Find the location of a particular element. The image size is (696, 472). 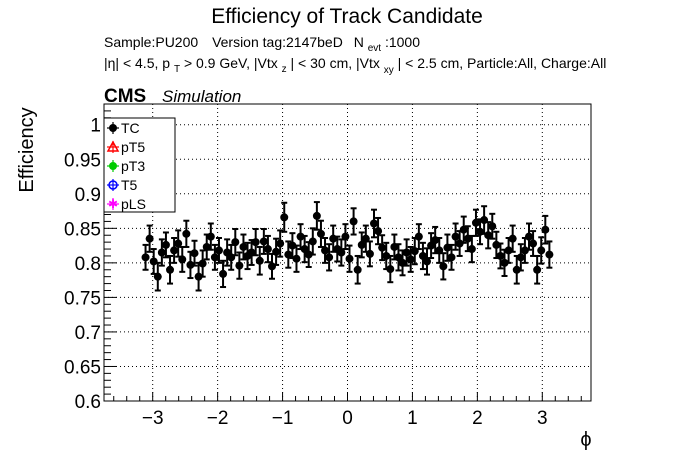

x-tick-label: −3 is located at coordinates (153, 418).